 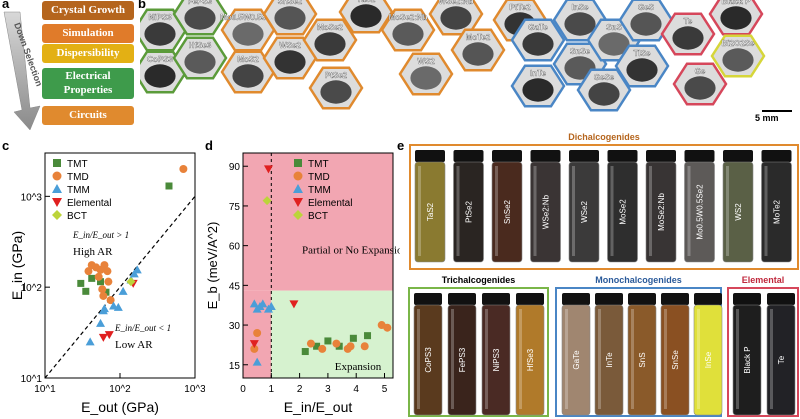 What do you see at coordinates (366, 2) in the screenshot?
I see `crystal-label: TaS2` at bounding box center [366, 2].